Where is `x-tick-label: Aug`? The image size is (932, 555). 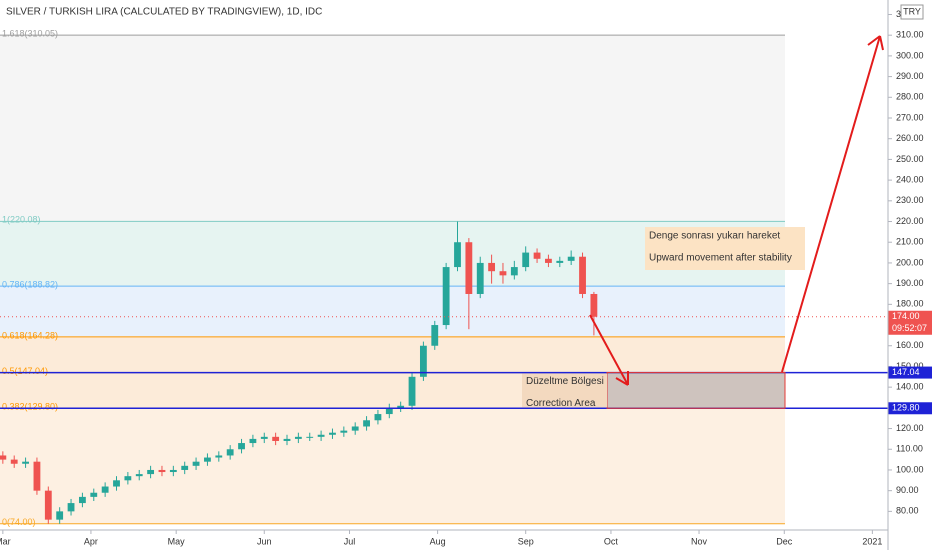
x-tick-label: Aug is located at coordinates (438, 541).